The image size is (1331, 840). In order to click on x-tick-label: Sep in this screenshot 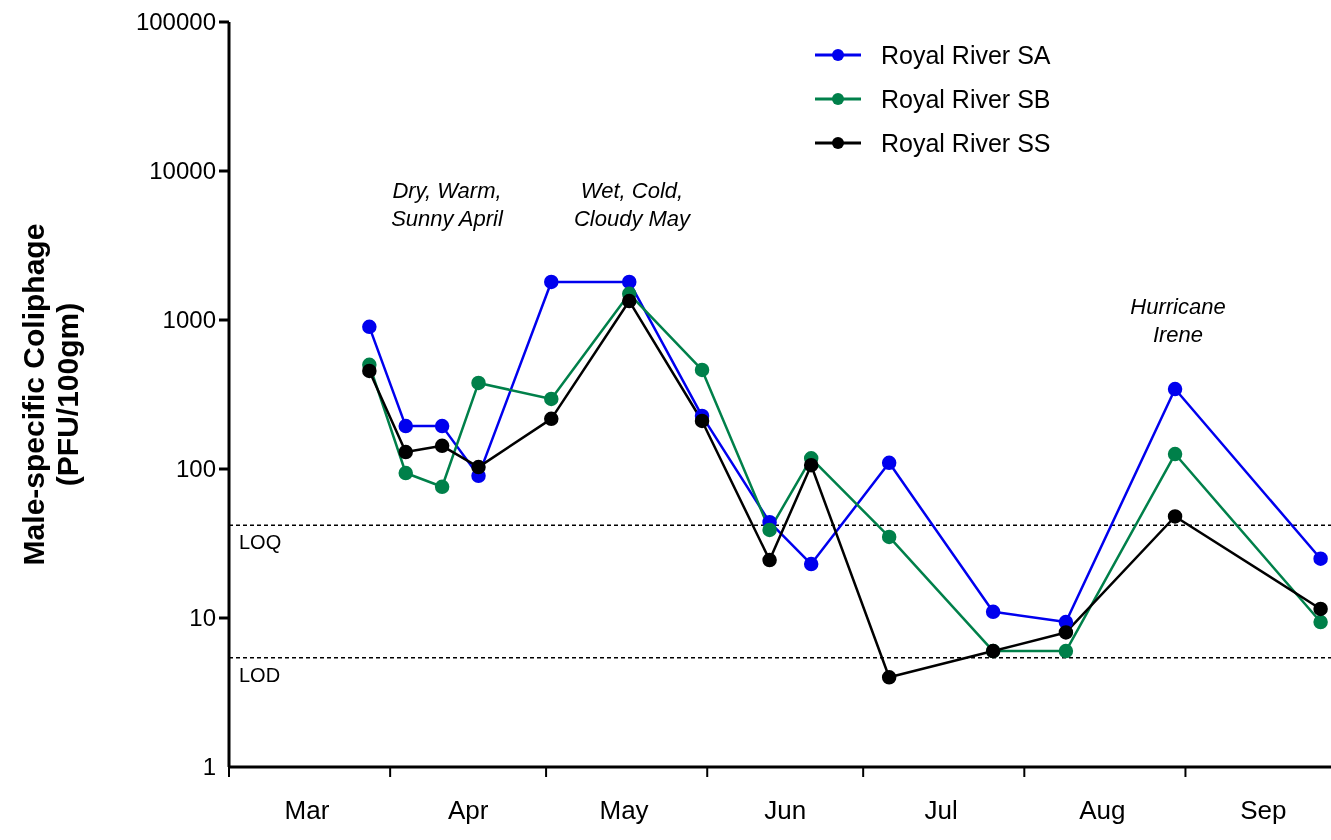, I will do `click(1263, 810)`.